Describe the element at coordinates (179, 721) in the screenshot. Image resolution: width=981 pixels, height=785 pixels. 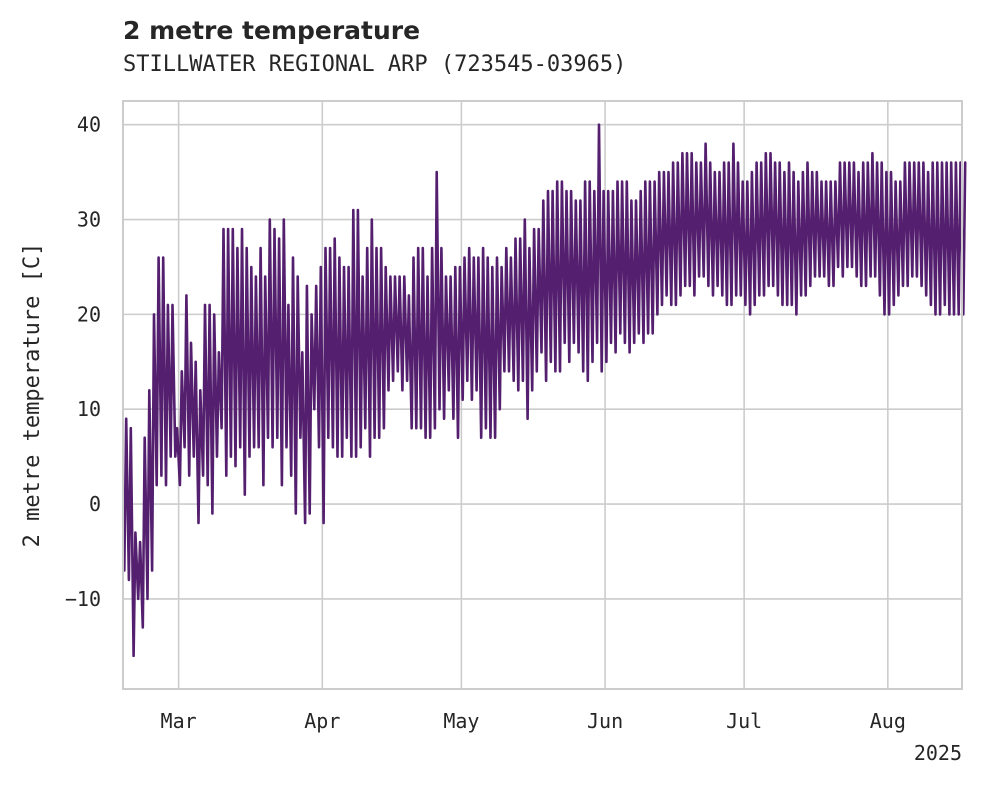
I see `x-tick-label: Mar` at that location.